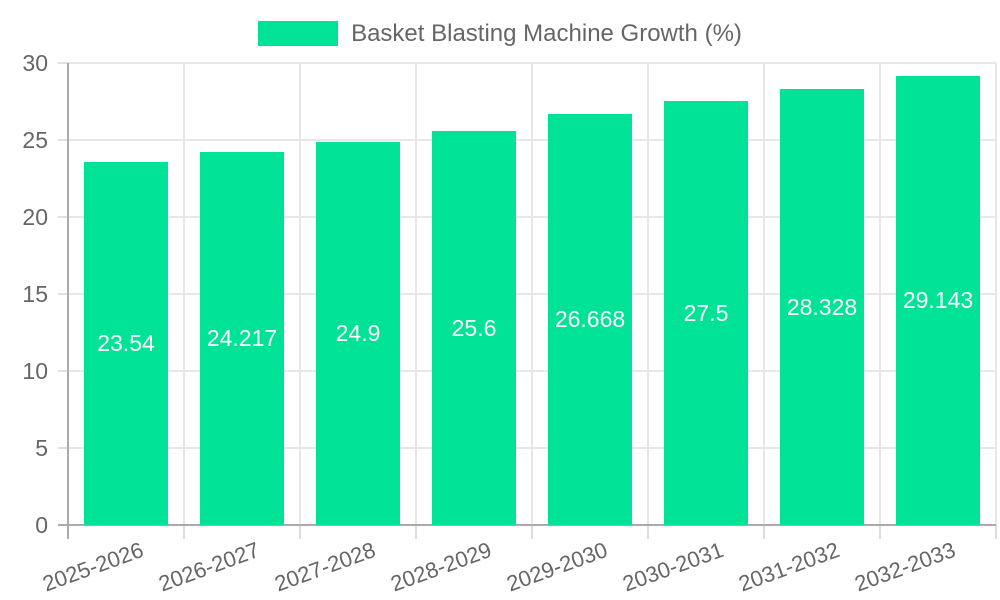 This screenshot has height=600, width=1000. I want to click on bar-2031-2032: 28.328, so click(822, 307).